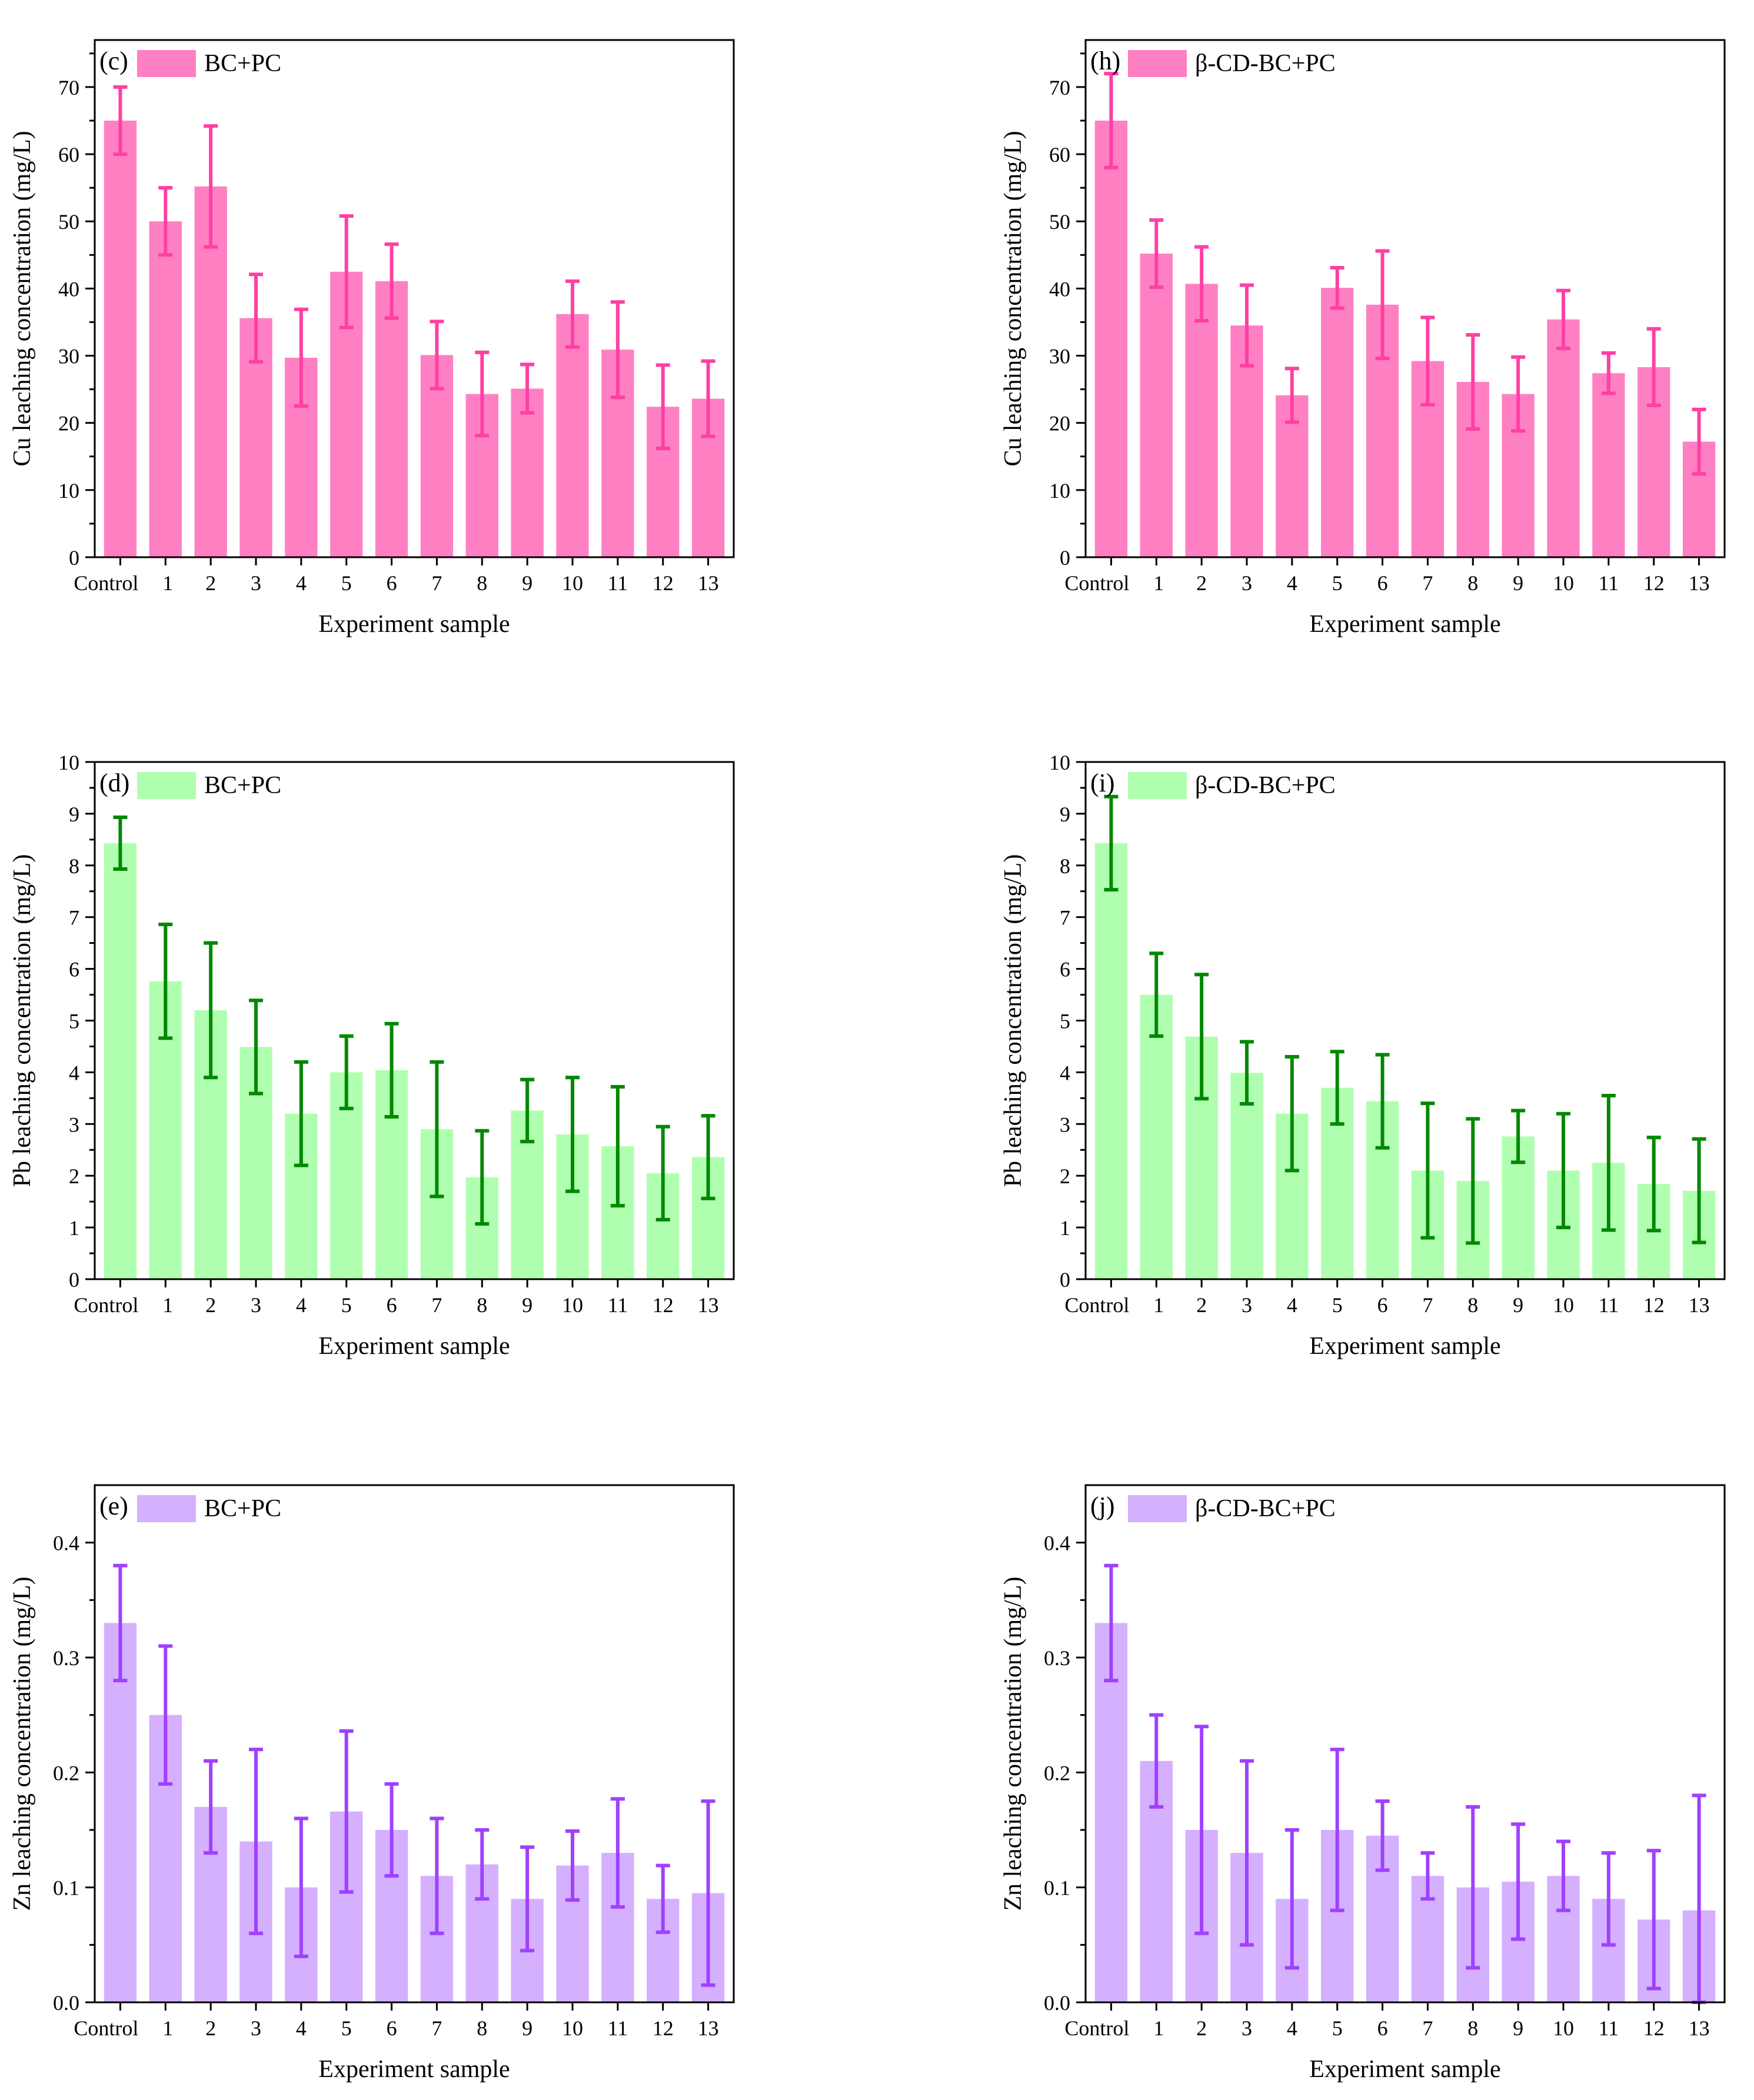 This screenshot has width=1754, height=2100. I want to click on y-tick-label: 4, so click(1065, 1072).